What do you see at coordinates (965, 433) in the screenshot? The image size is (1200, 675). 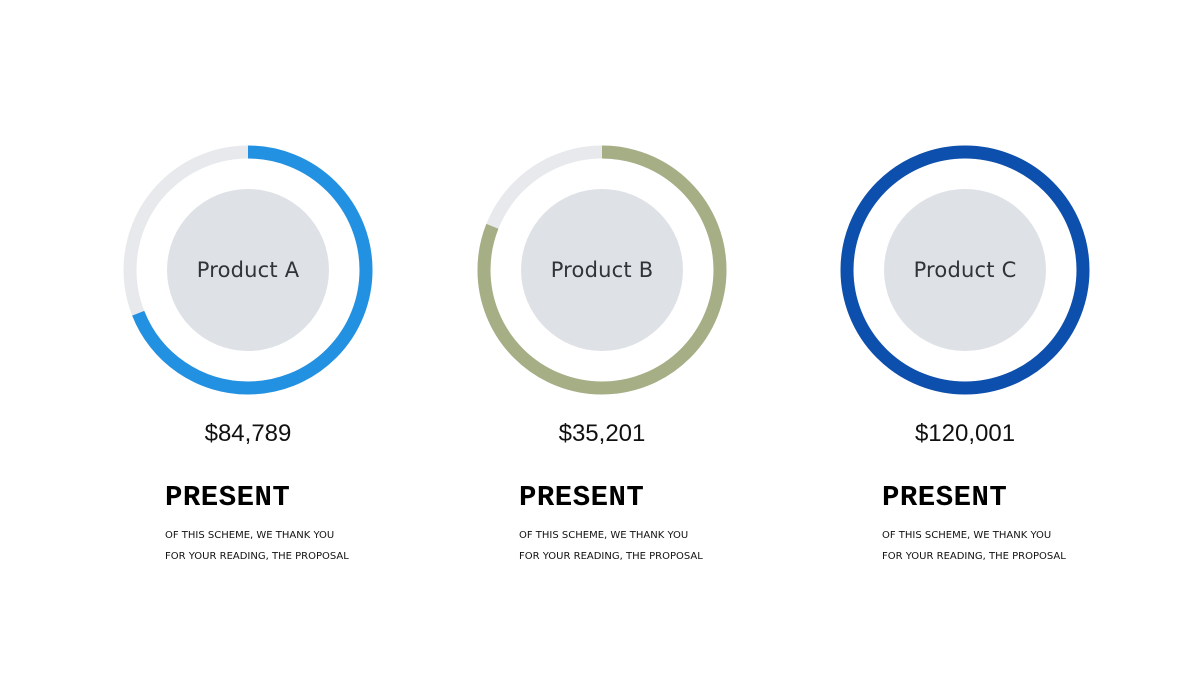 I see `amount-c: $120,001` at bounding box center [965, 433].